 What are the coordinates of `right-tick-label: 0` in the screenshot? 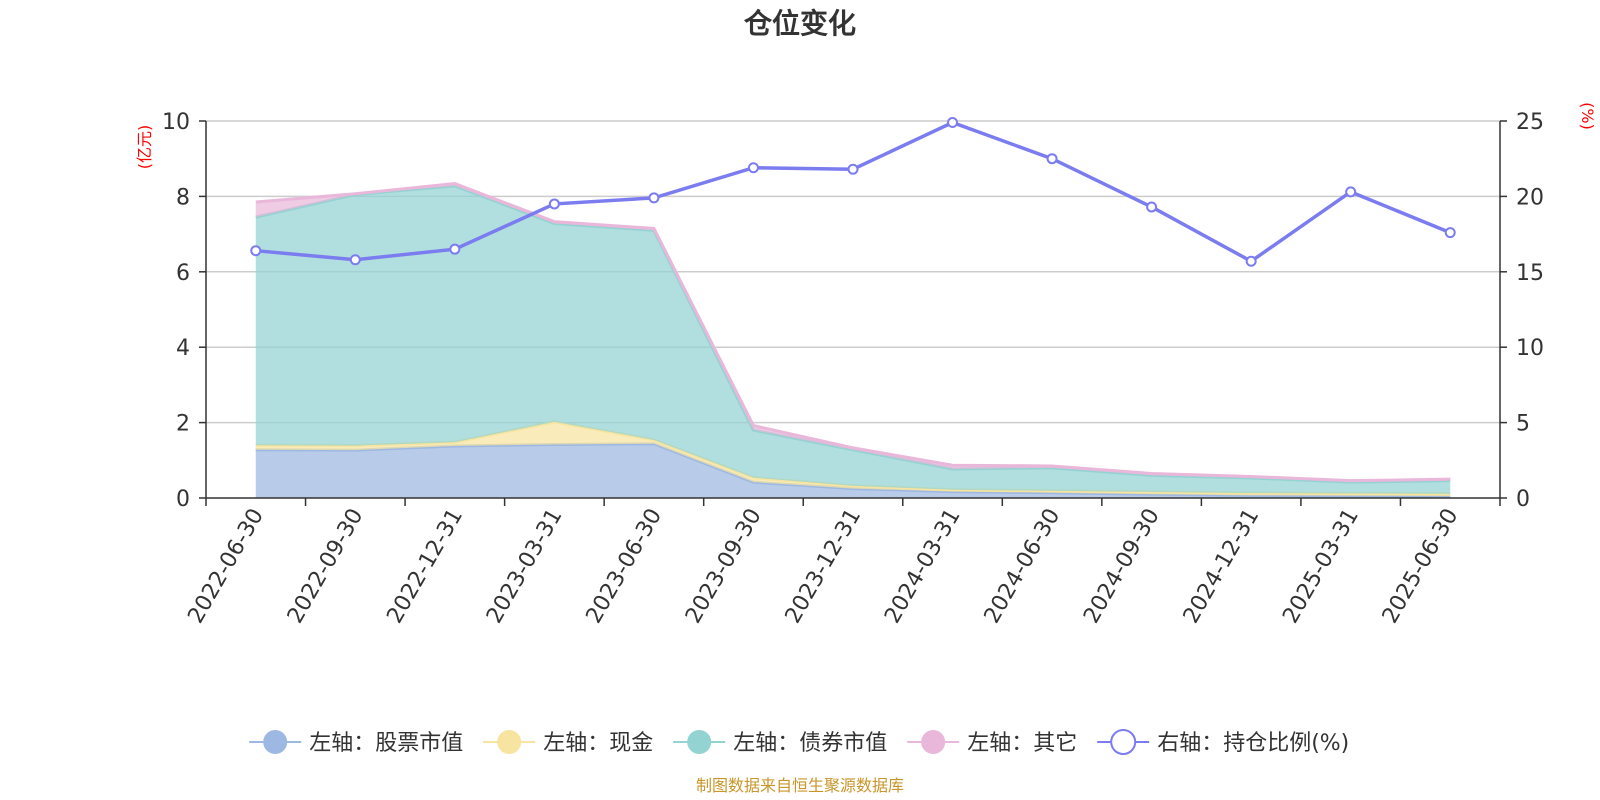 It's located at (1523, 499).